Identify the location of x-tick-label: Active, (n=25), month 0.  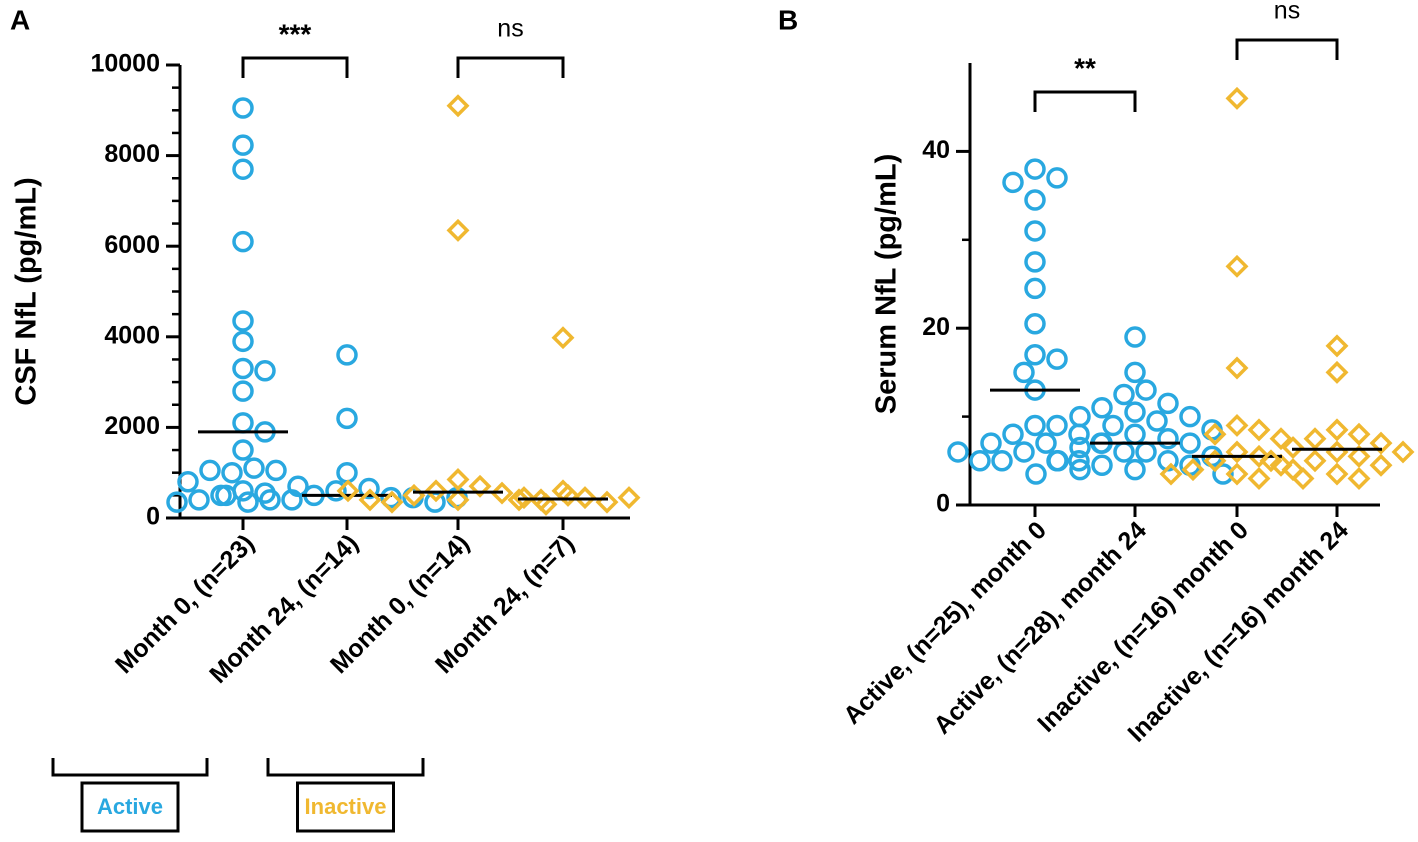
(945, 623).